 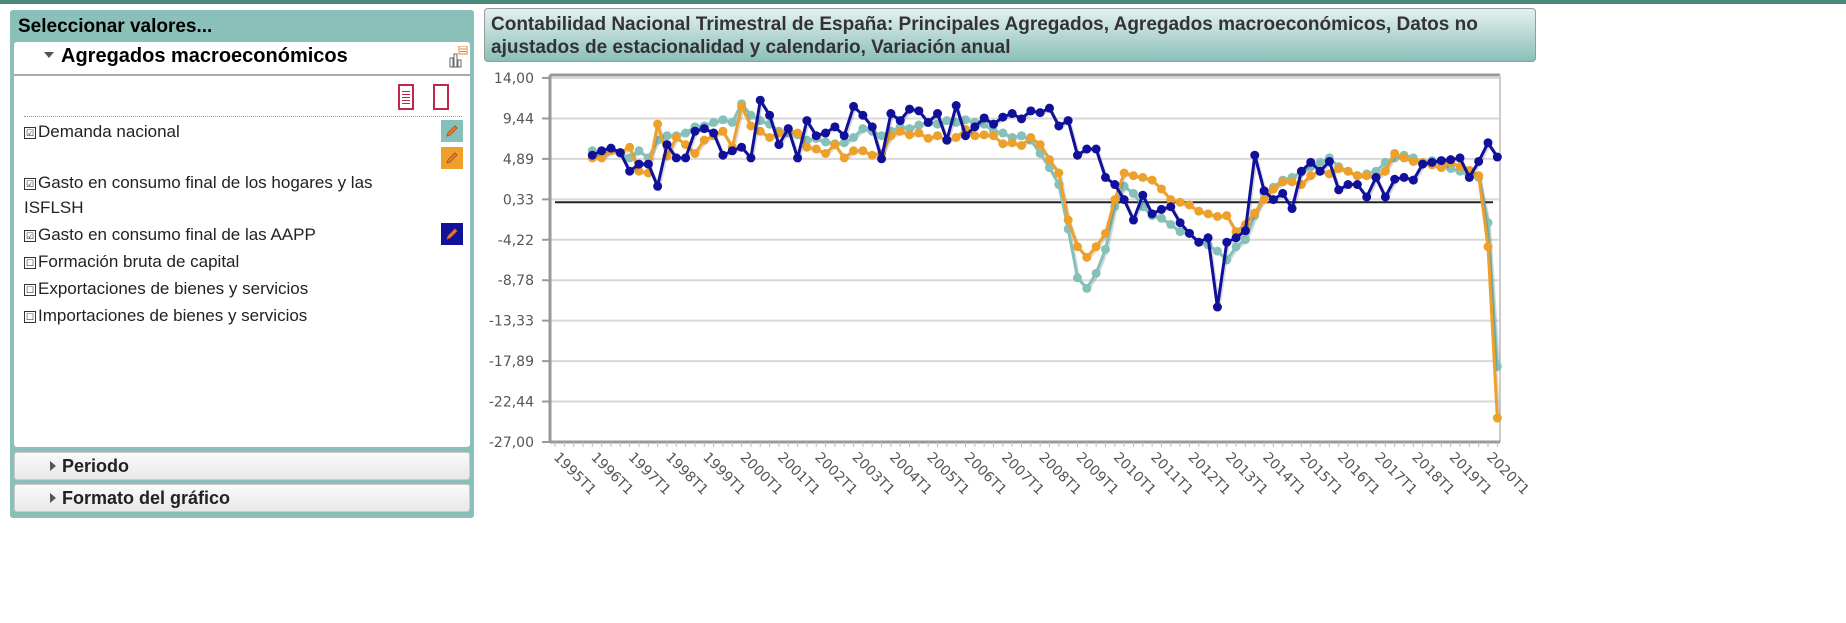 What do you see at coordinates (242, 498) in the screenshot?
I see `section-formato: Formato del gráfico` at bounding box center [242, 498].